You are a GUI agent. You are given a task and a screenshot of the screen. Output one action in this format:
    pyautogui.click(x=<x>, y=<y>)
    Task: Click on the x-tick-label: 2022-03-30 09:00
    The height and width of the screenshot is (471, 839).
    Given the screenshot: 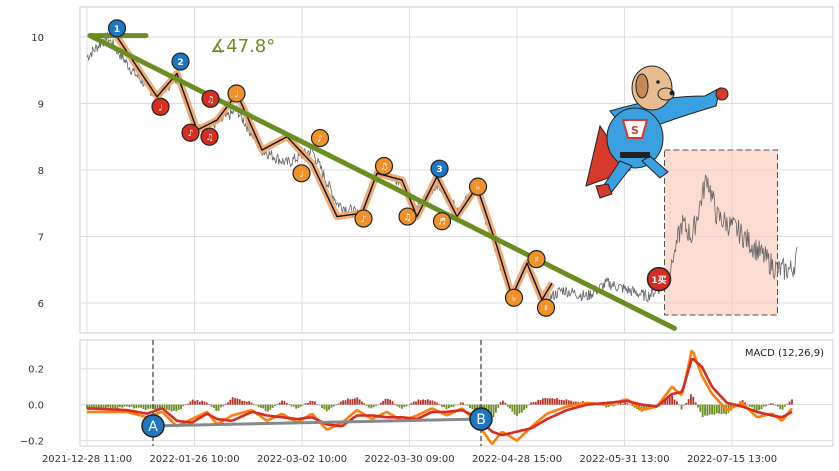 What is the action you would take?
    pyautogui.click(x=409, y=459)
    